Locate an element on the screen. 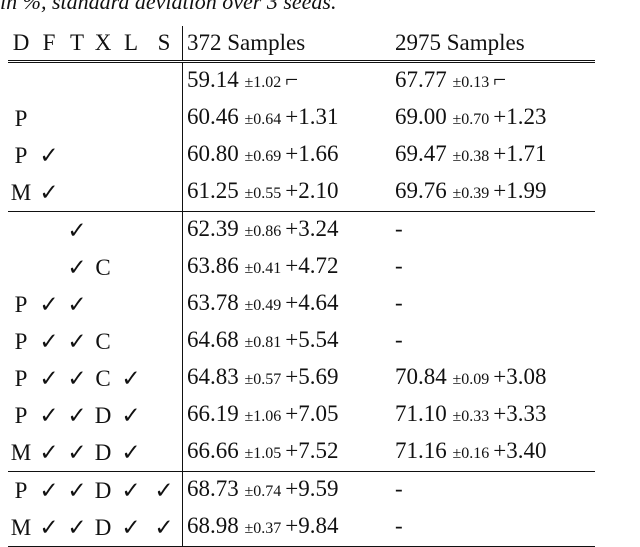 The height and width of the screenshot is (547, 640). std-value: ±0.70 is located at coordinates (471, 119).